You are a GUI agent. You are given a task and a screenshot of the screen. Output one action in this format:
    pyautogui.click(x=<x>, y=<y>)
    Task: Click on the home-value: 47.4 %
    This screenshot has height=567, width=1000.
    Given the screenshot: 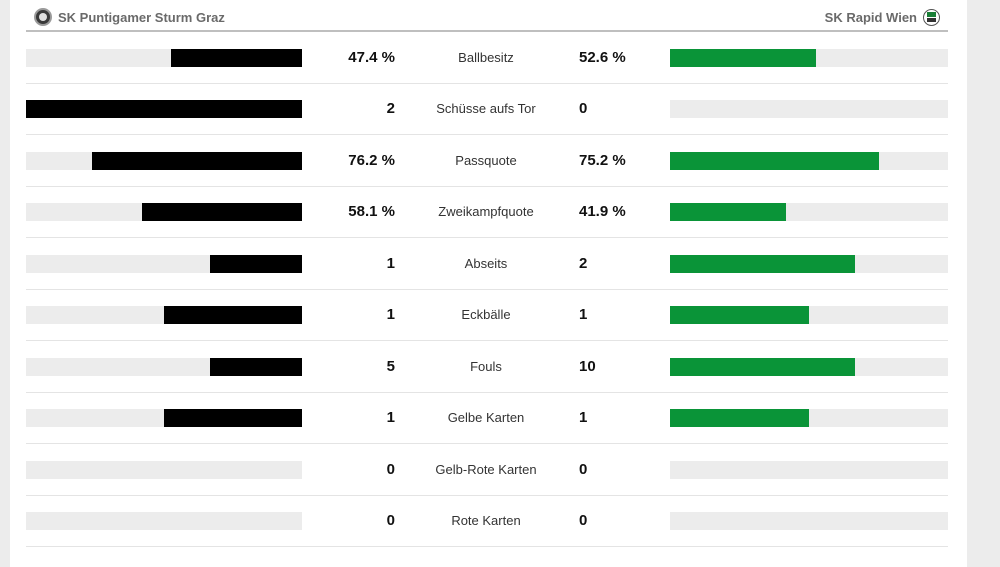 What is the action you would take?
    pyautogui.click(x=371, y=57)
    